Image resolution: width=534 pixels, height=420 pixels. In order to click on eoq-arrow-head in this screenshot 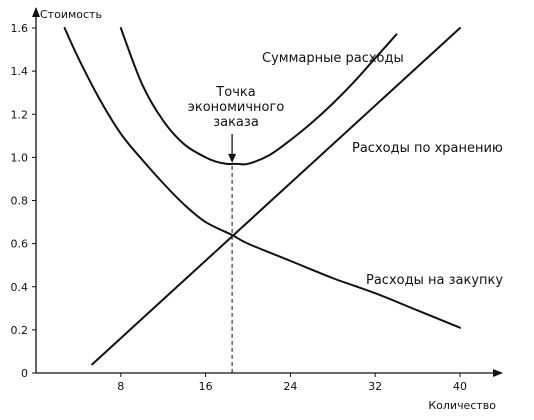, I will do `click(232, 158)`.